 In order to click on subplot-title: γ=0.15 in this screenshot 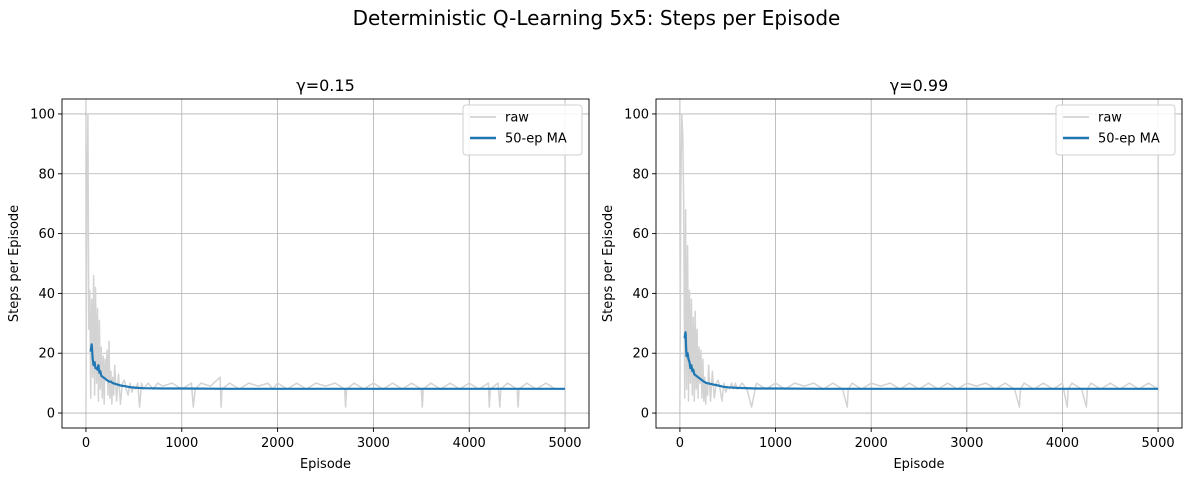, I will do `click(325, 85)`.